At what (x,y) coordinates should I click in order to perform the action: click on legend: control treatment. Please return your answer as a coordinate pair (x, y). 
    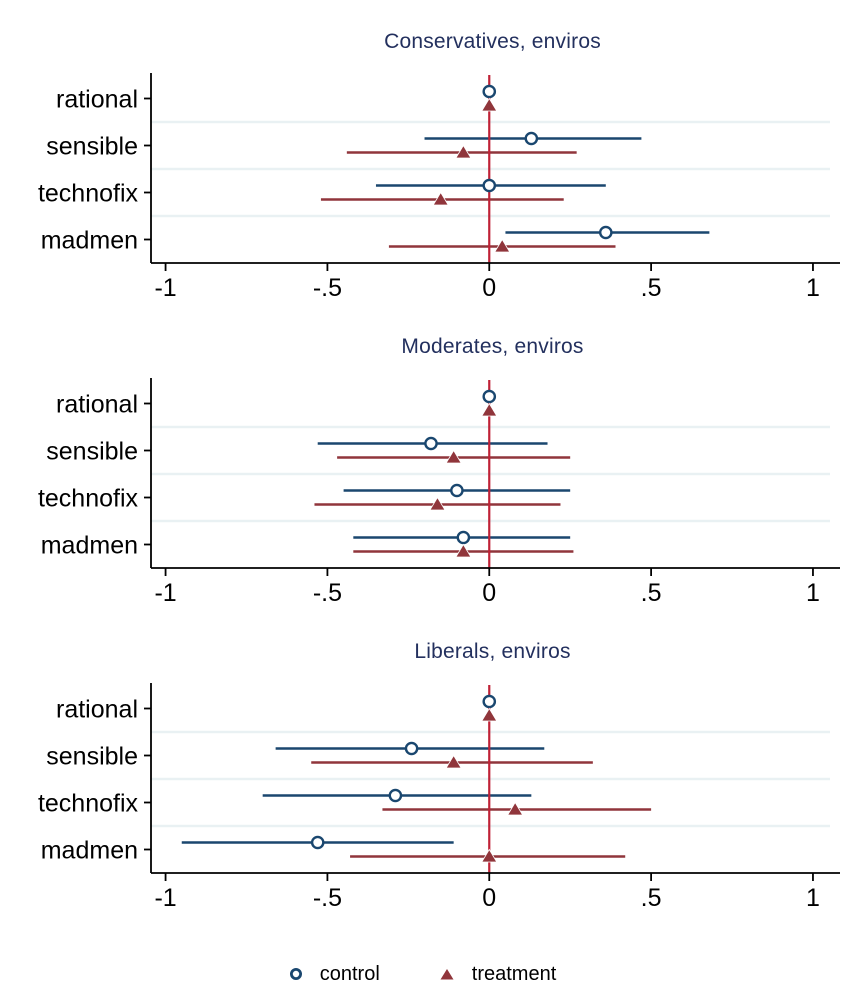
    Looking at the image, I should click on (422, 974).